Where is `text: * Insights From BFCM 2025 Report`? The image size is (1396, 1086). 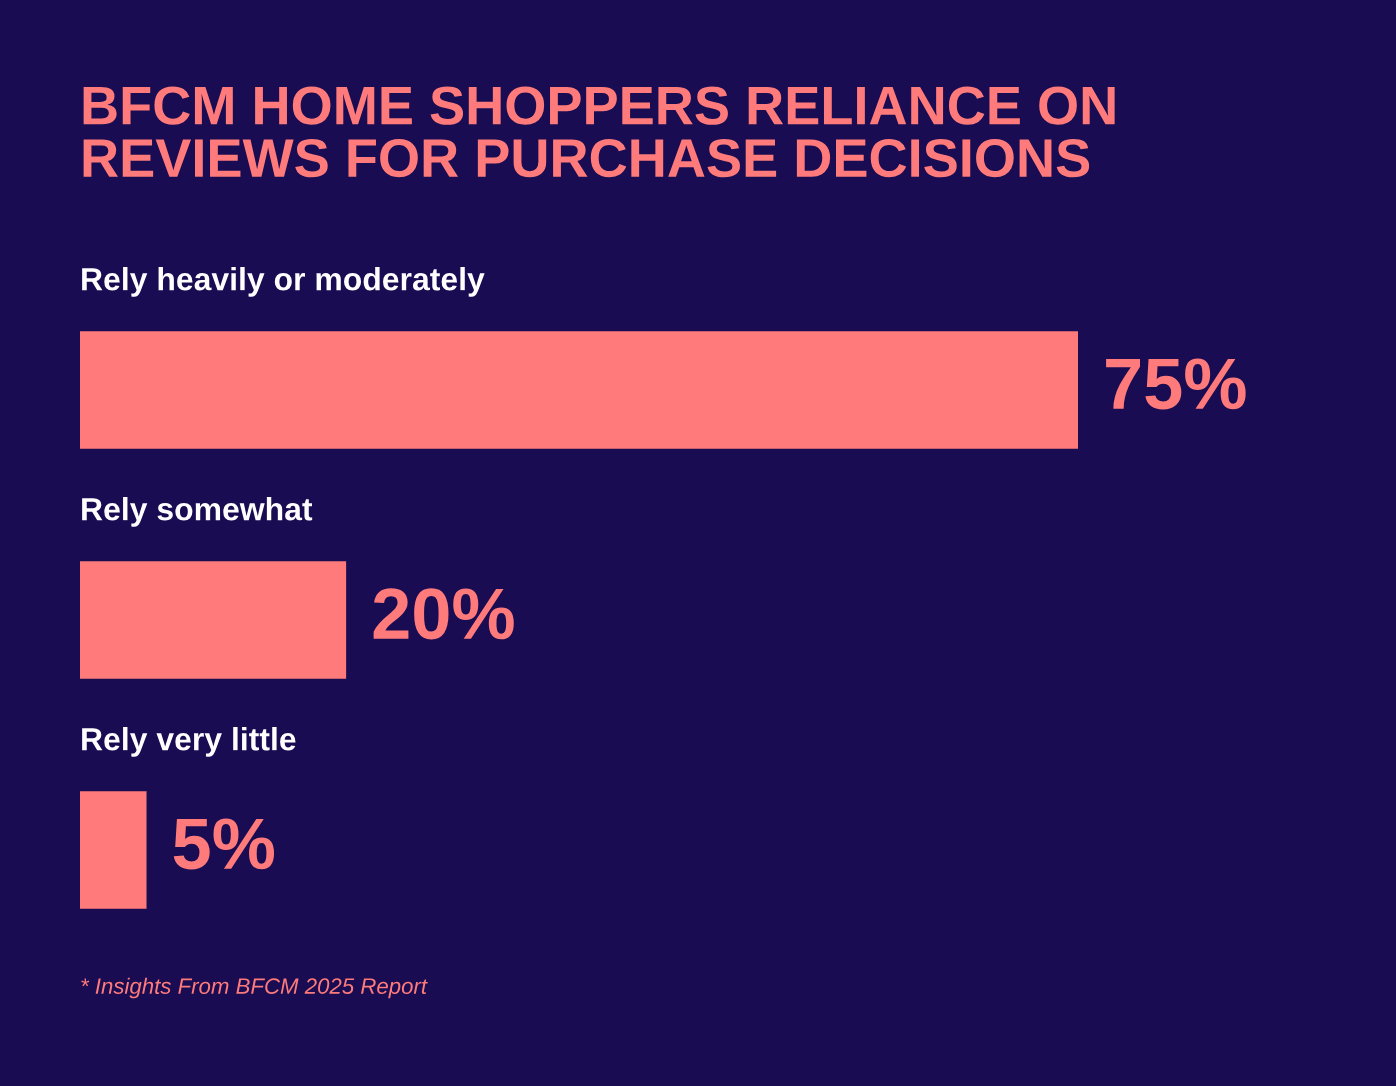 text: * Insights From BFCM 2025 Report is located at coordinates (254, 988).